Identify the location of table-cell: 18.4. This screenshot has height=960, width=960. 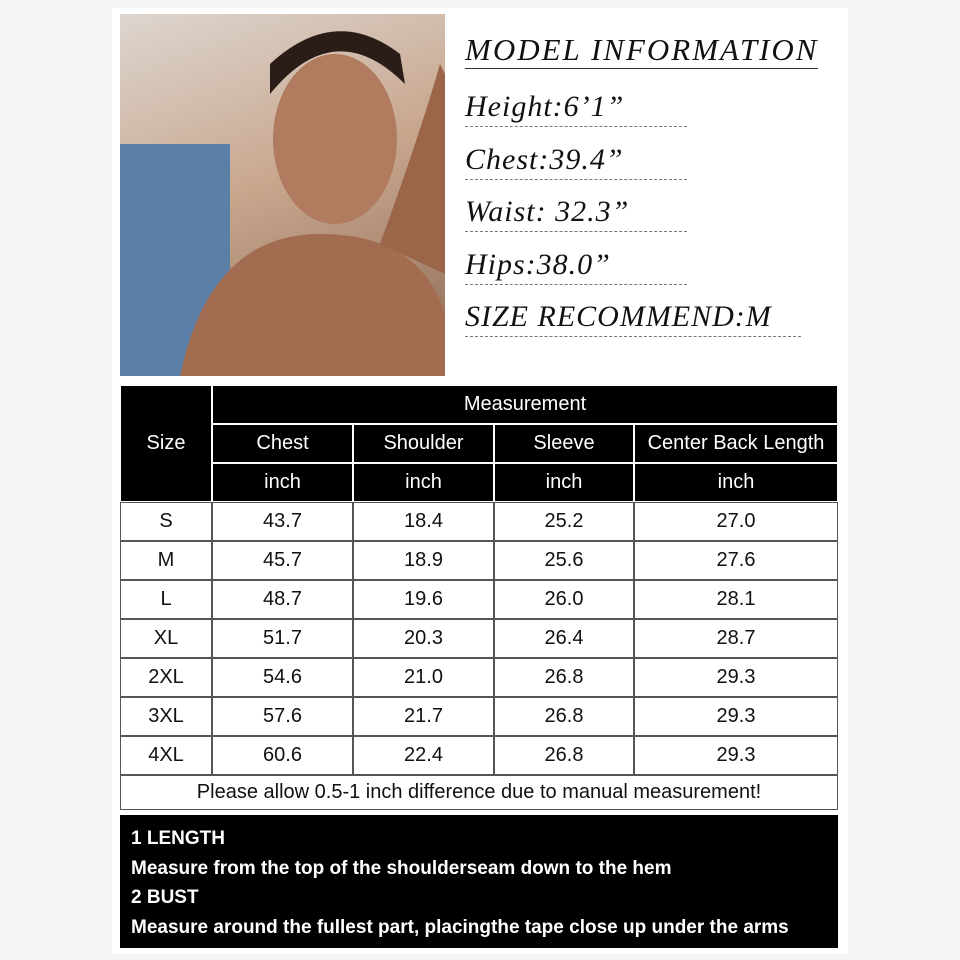
(423, 521).